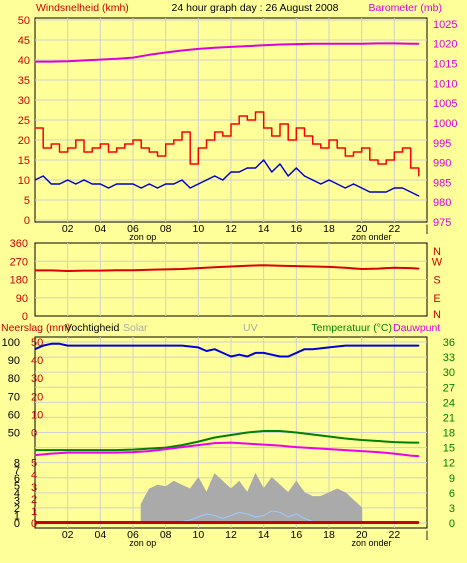 The height and width of the screenshot is (563, 467). Describe the element at coordinates (17, 471) in the screenshot. I see `y-tick-label-uv: 7` at that location.